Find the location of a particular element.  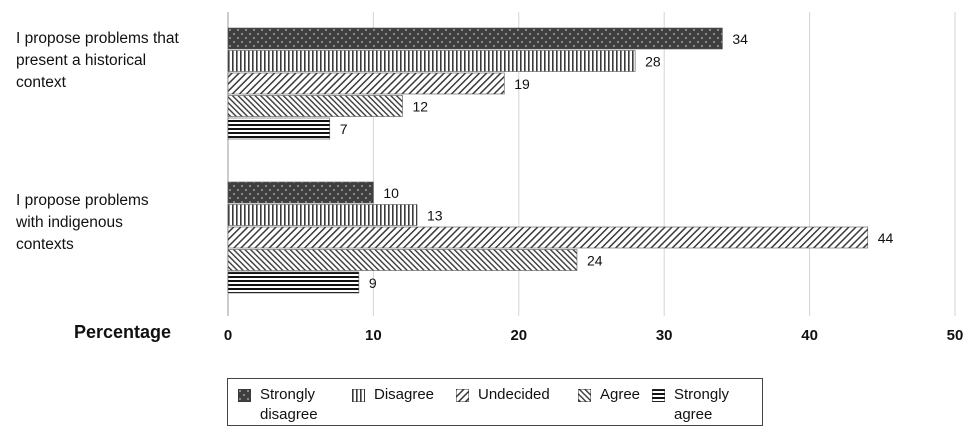

x-tick-label-20: 20 is located at coordinates (518, 335).